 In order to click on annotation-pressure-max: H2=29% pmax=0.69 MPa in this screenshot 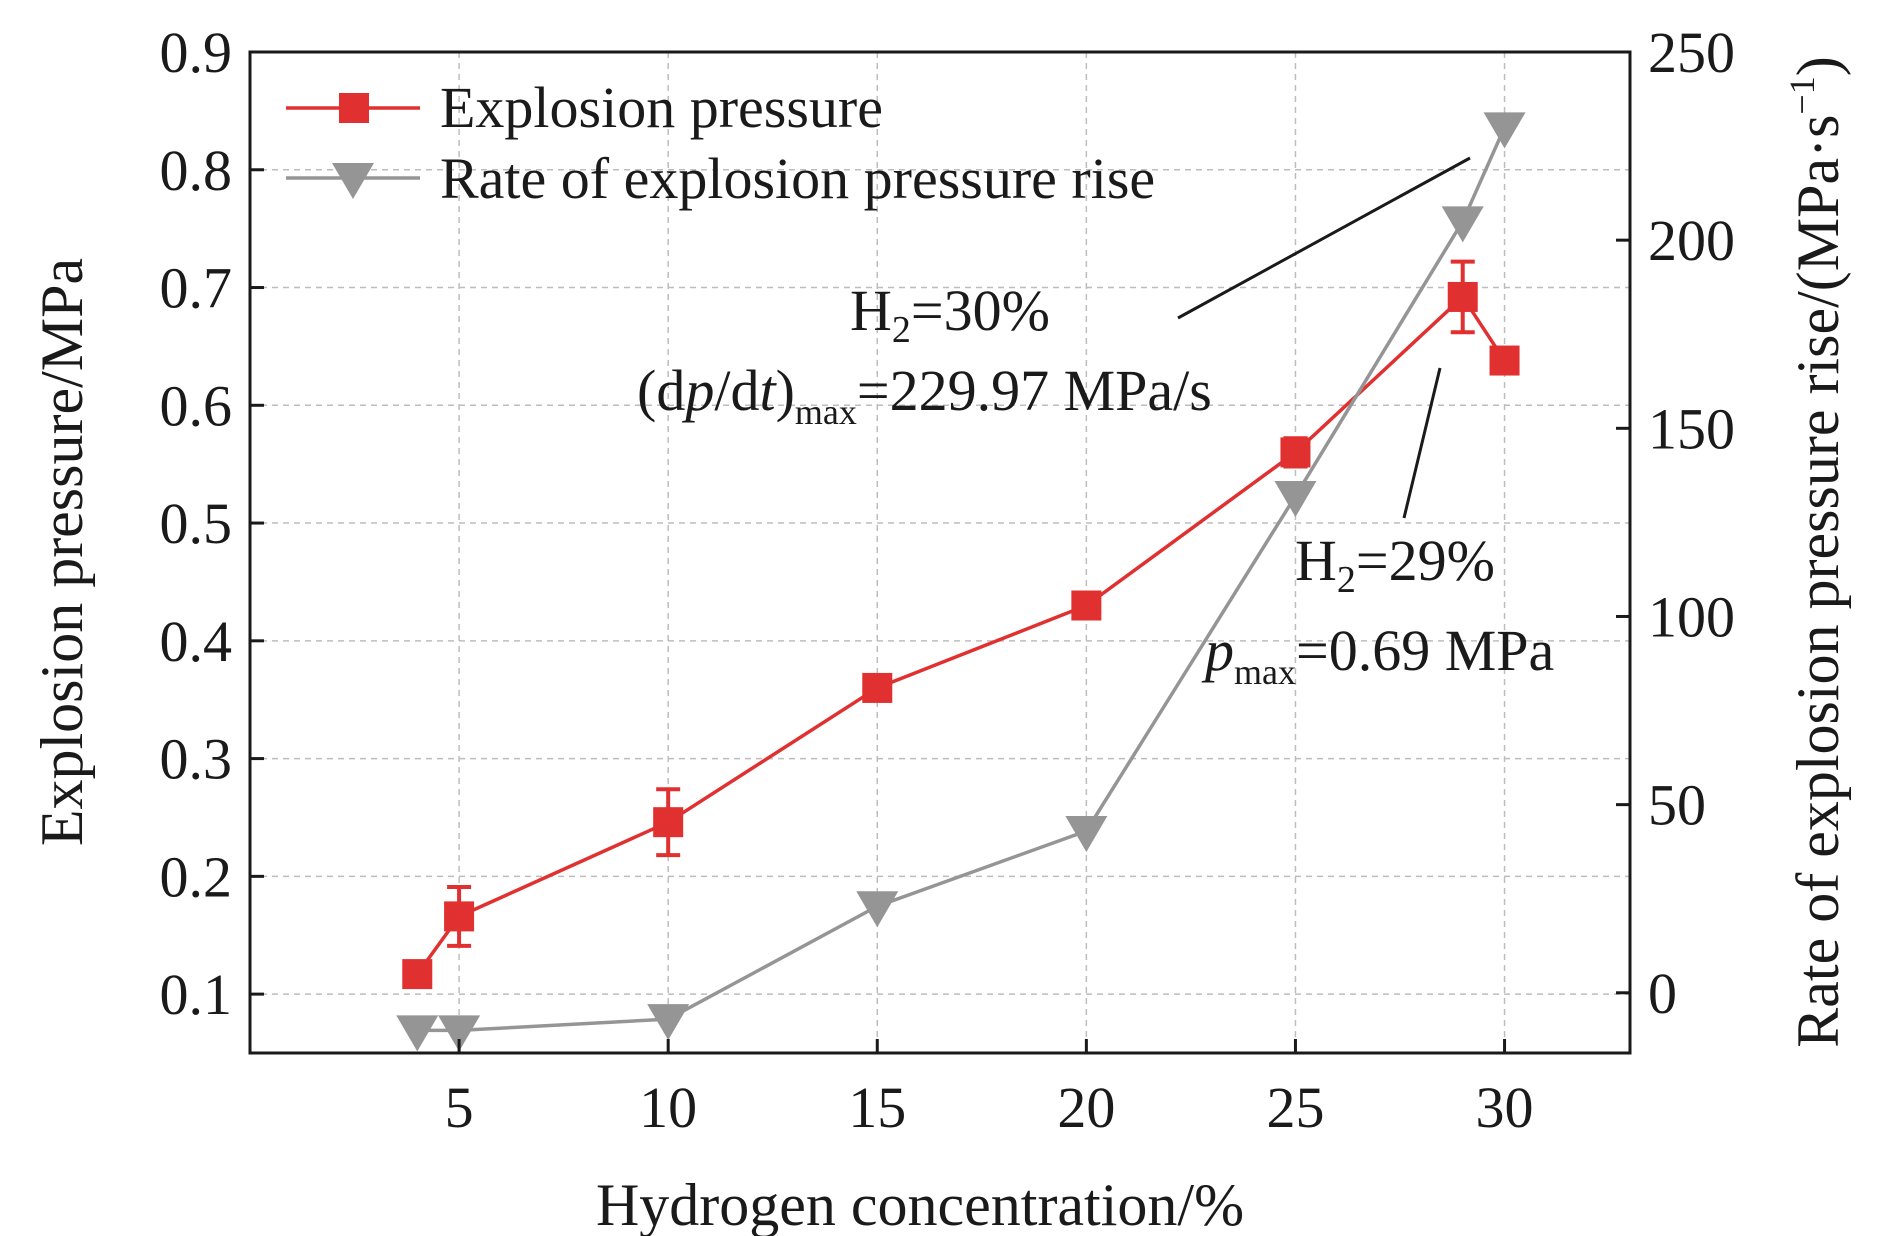, I will do `click(1377, 529)`.